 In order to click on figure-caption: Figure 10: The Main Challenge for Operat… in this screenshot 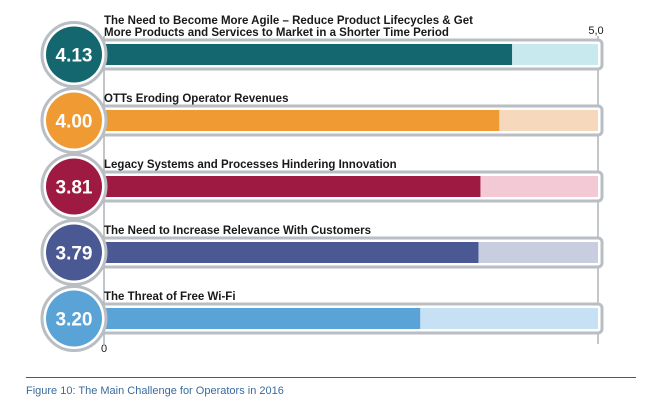, I will do `click(155, 391)`.